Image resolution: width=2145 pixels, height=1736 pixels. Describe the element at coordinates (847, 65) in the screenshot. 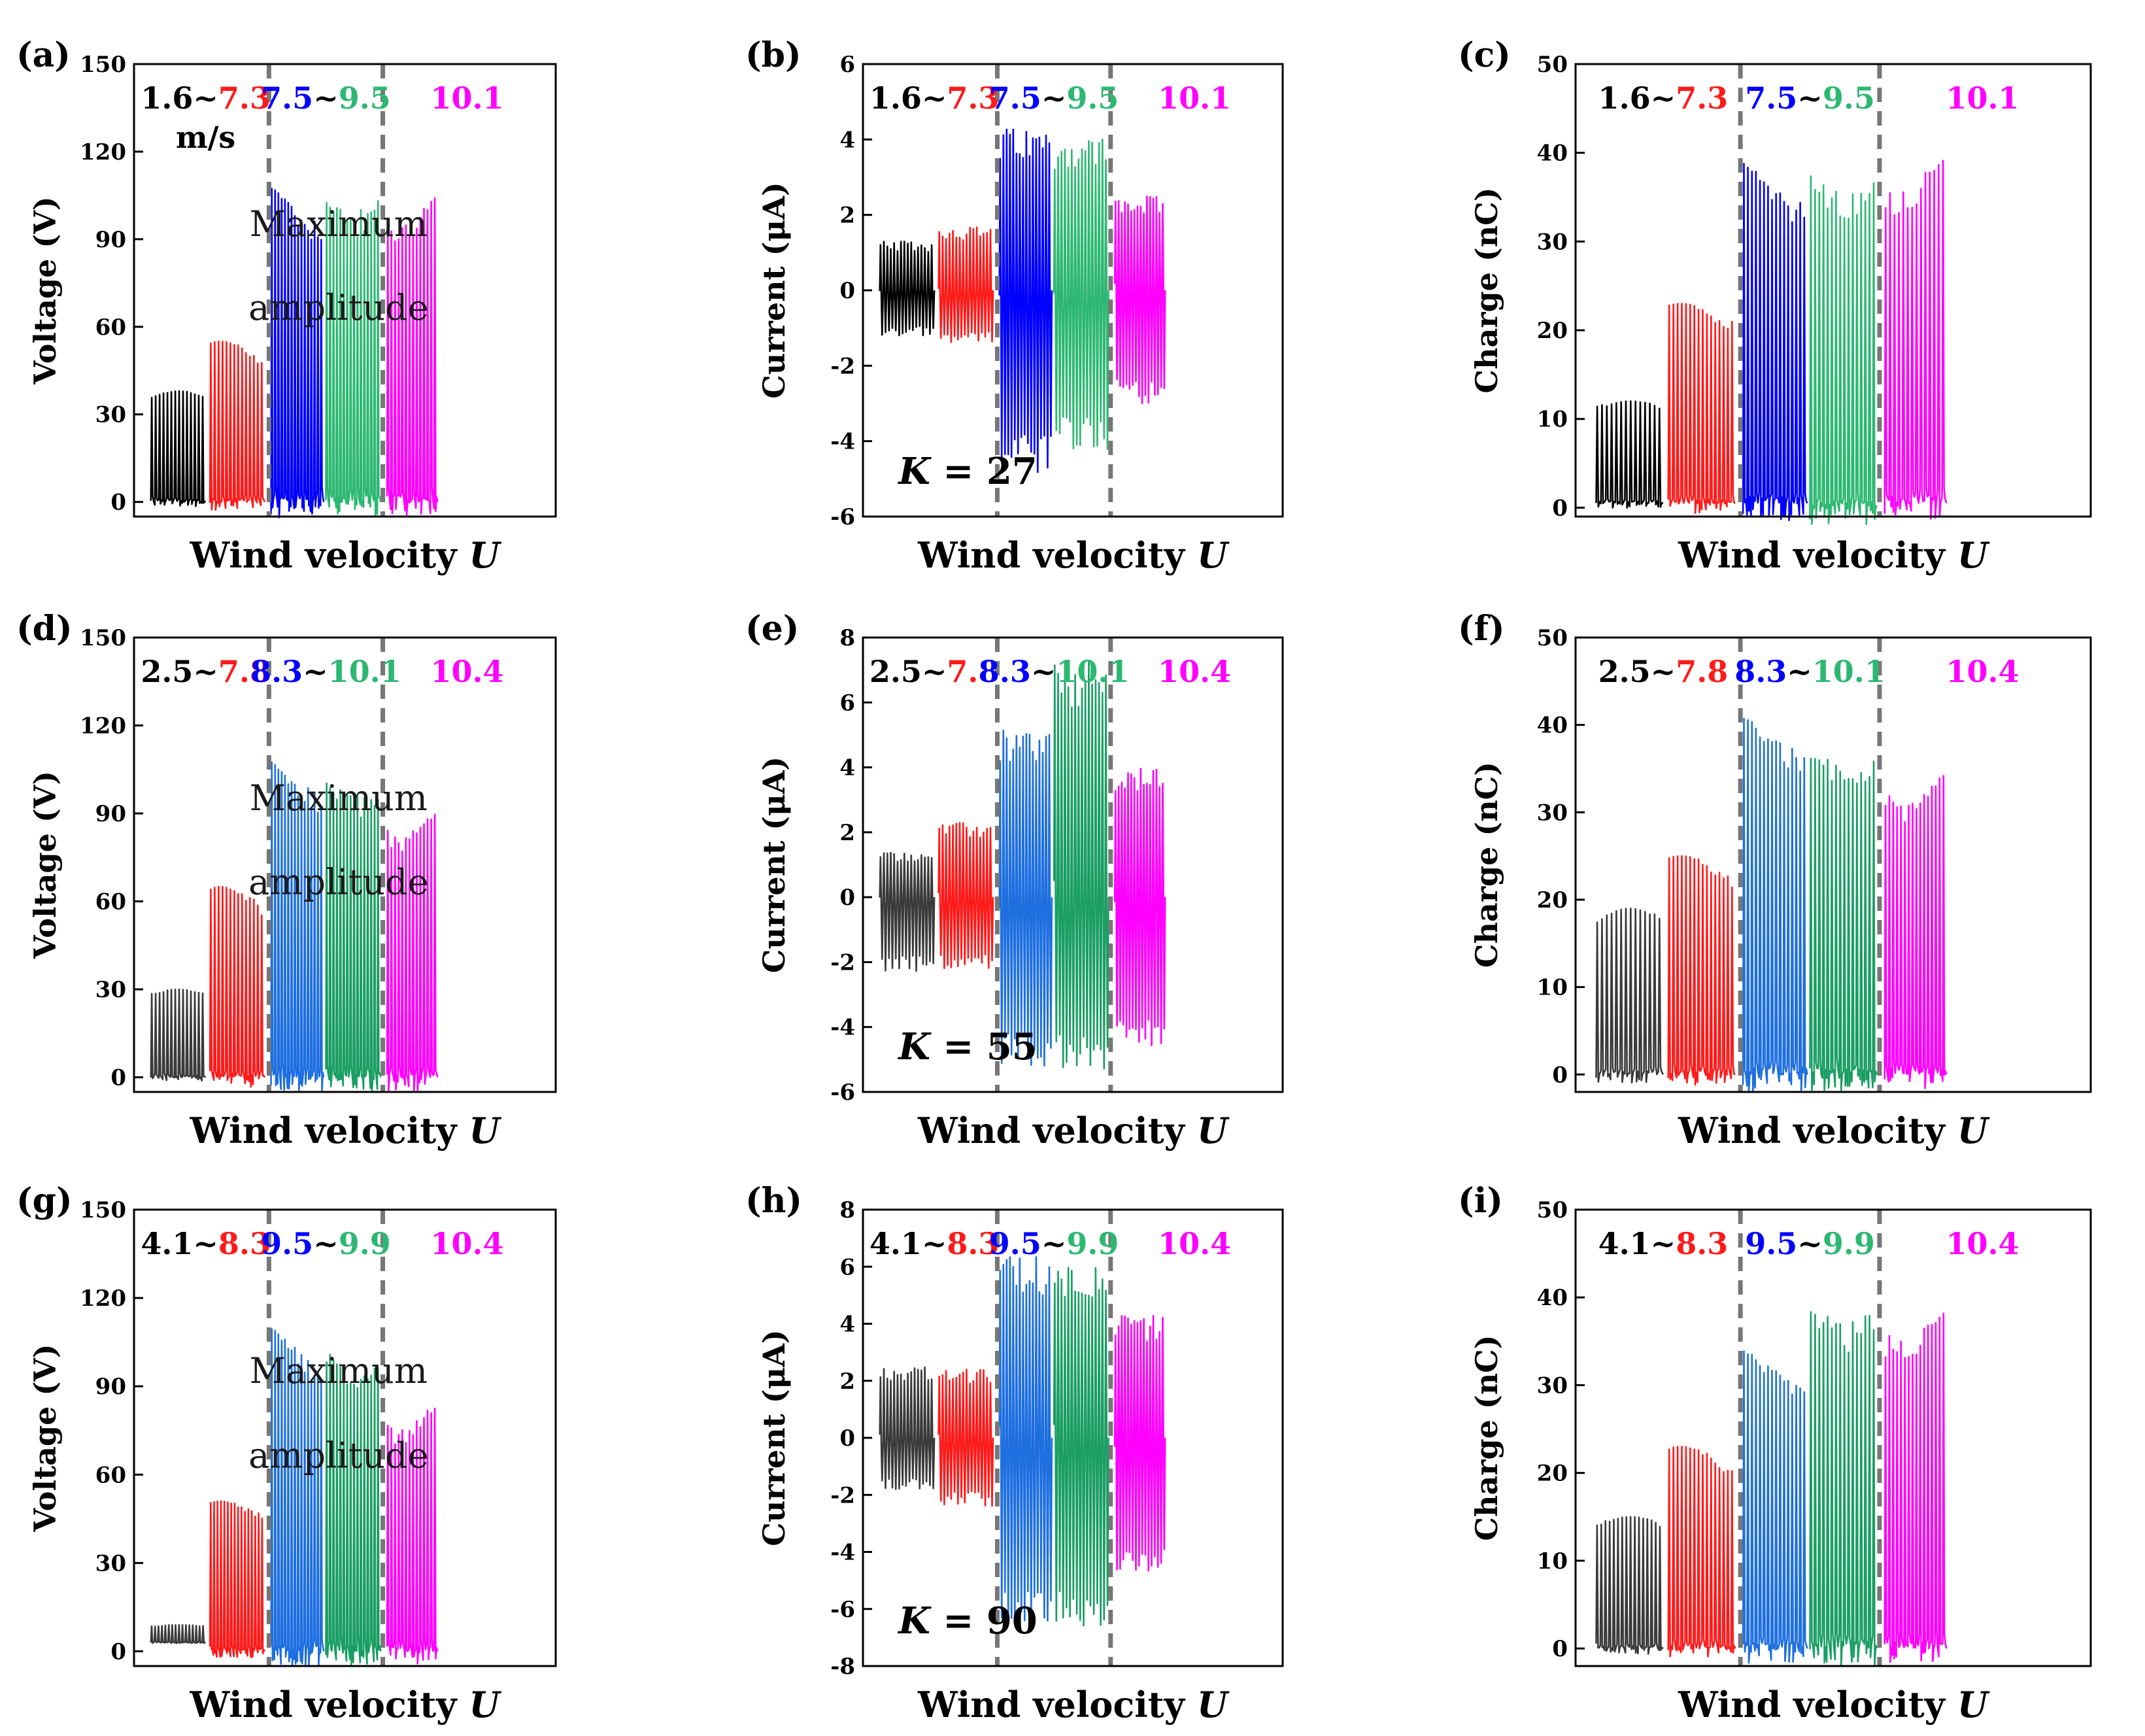

I see `y-tick-label: 6` at that location.